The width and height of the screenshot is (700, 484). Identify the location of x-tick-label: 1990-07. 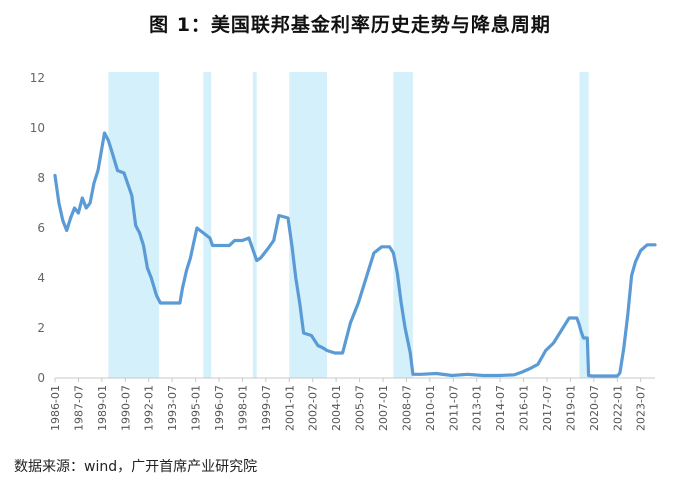
(125, 408).